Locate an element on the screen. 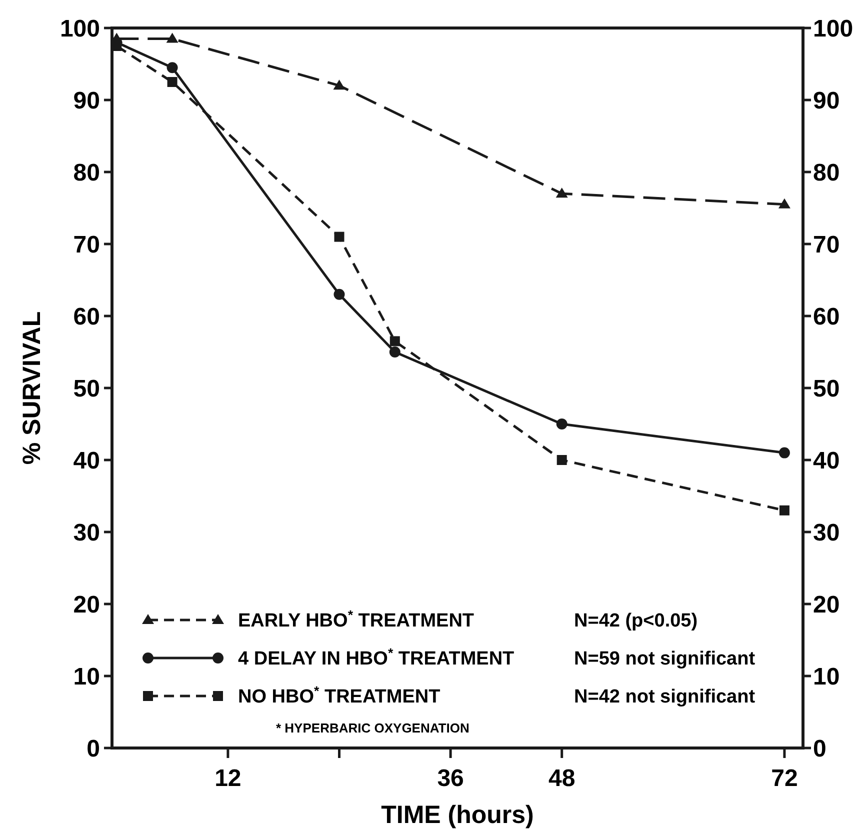  y-tick-label: 90 is located at coordinates (86, 100).